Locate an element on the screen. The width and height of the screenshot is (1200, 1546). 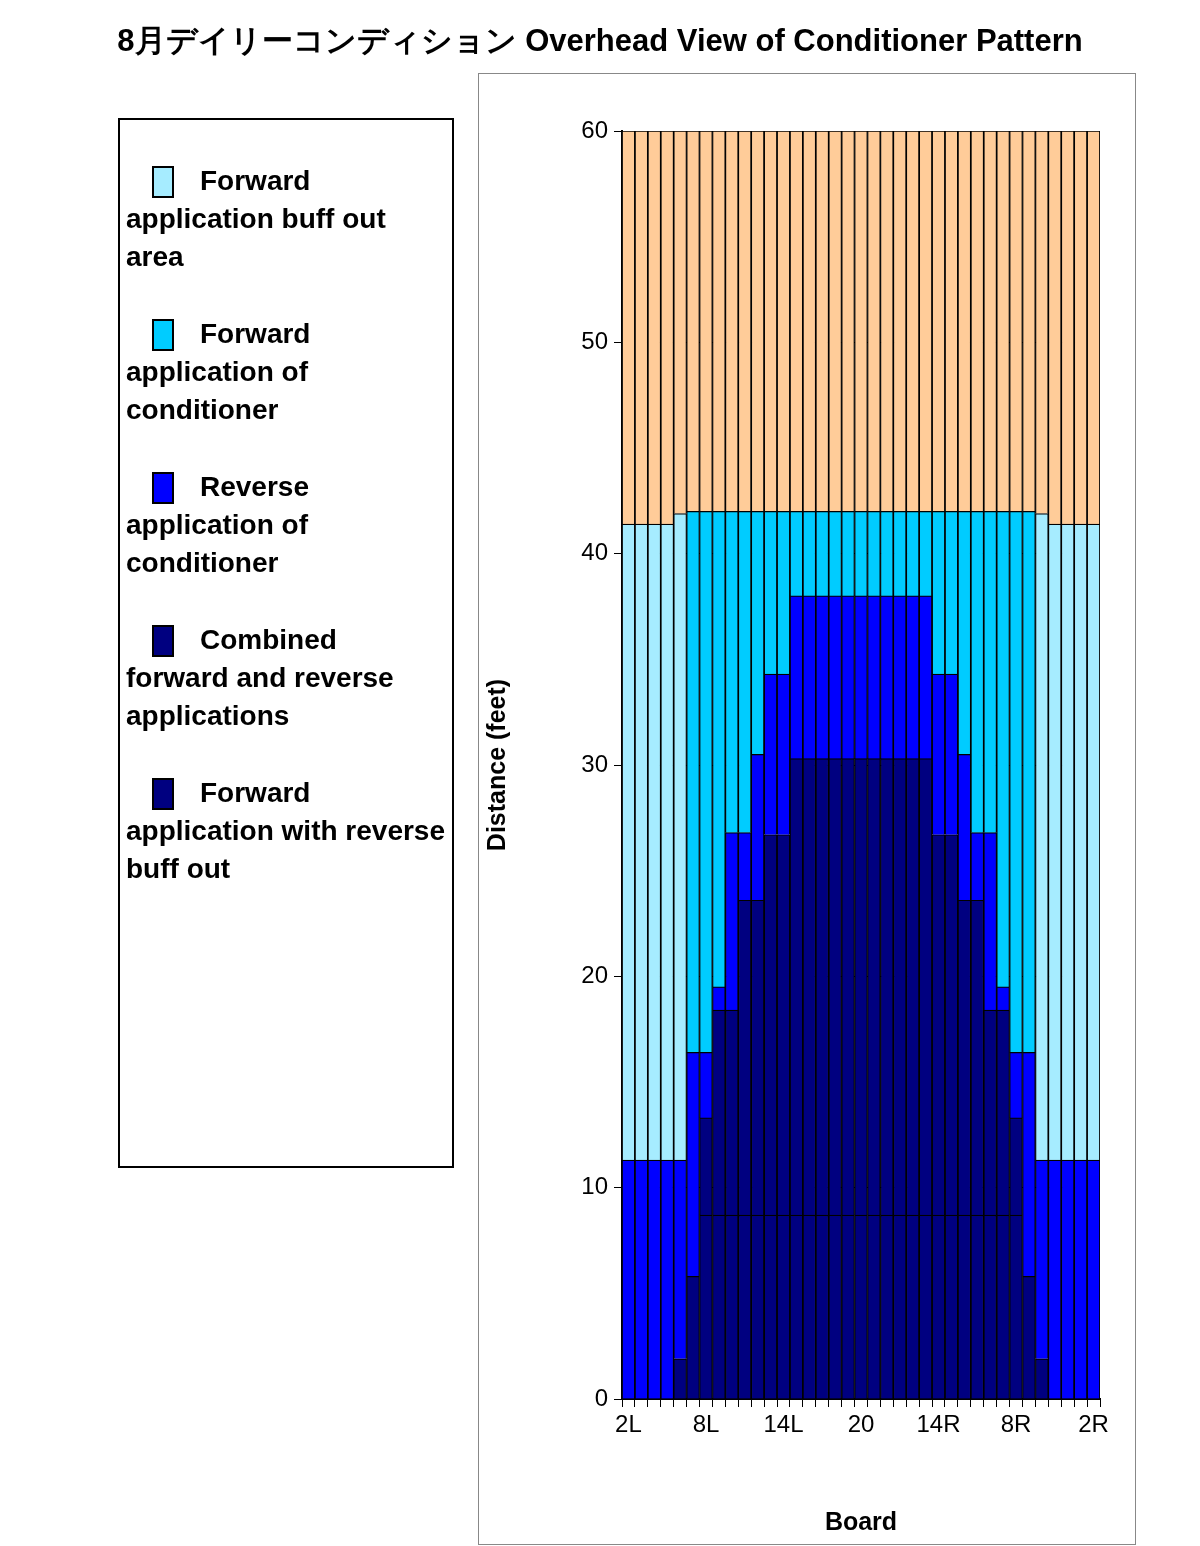
y-tick-label: 30 is located at coordinates (594, 763).